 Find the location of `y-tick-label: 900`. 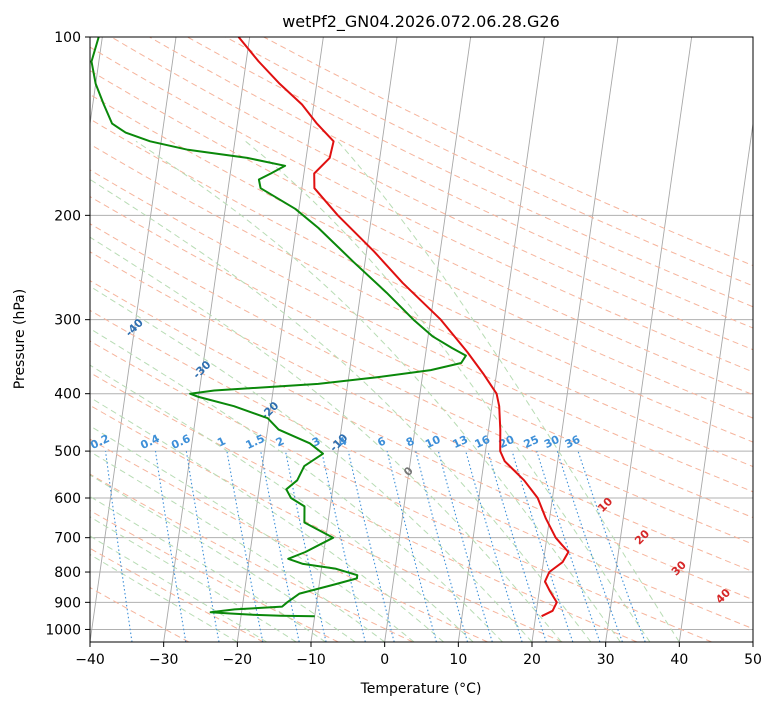

y-tick-label: 900 is located at coordinates (67, 603).